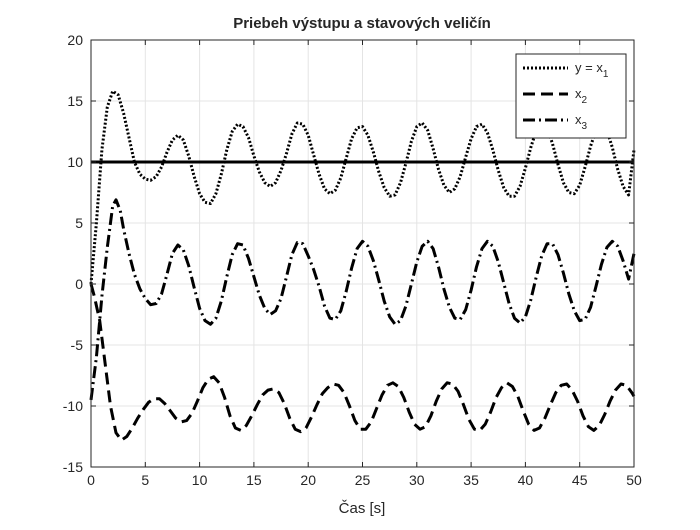  I want to click on y-tick-label: -15, so click(73, 467).